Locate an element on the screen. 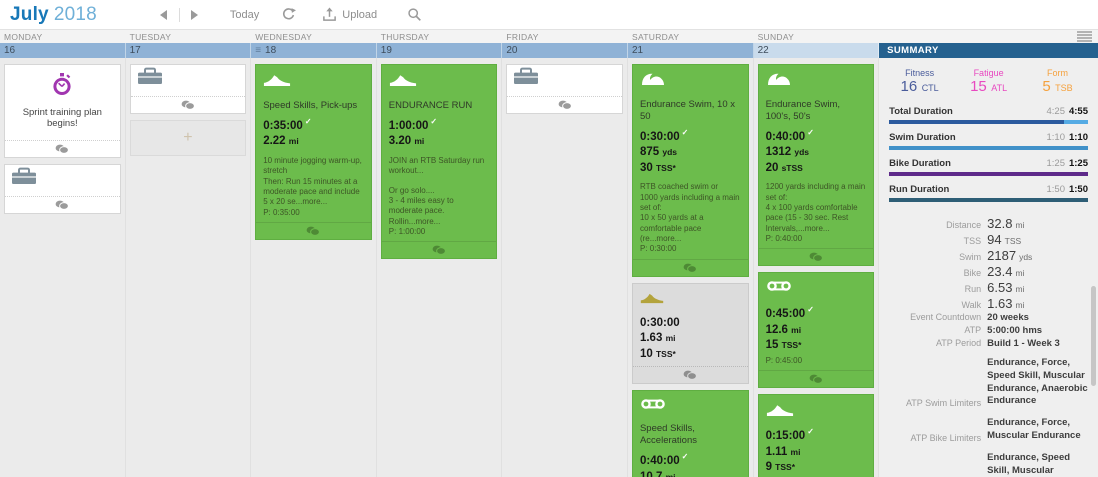 Image resolution: width=1098 pixels, height=477 pixels. bike-duration-actual: 1:25 is located at coordinates (1055, 163).